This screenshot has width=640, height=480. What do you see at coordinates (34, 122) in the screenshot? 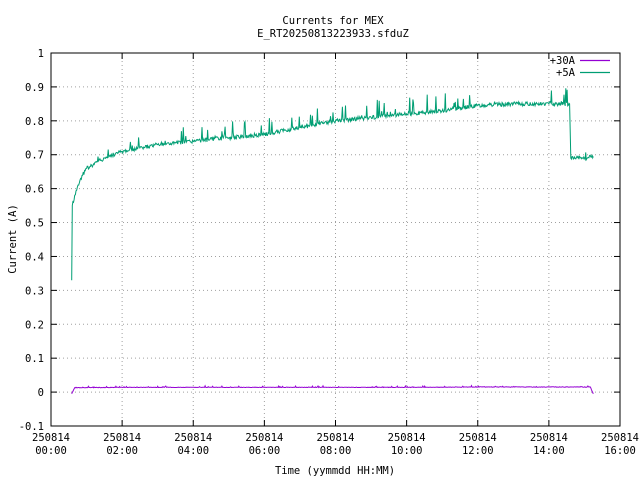
I see `y-tick-label: 0.8` at bounding box center [34, 122].